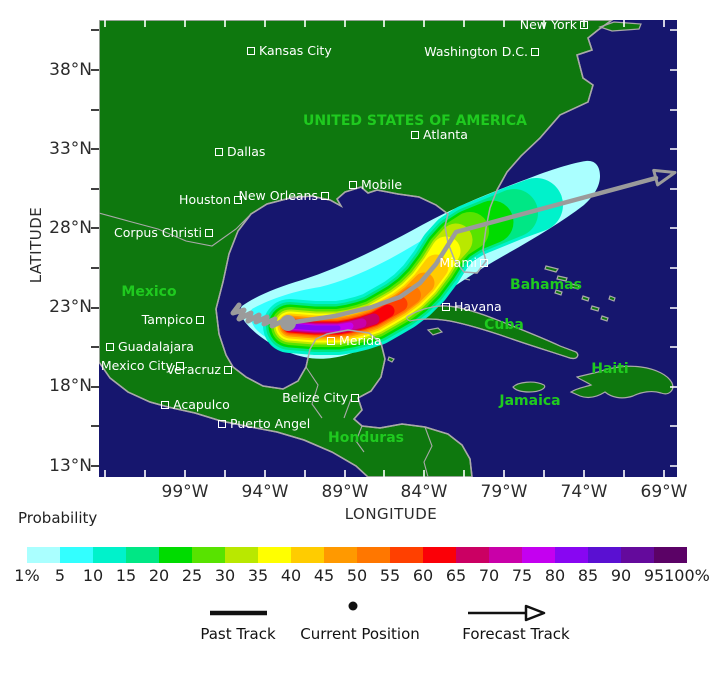 Image resolution: width=720 pixels, height=677 pixels. What do you see at coordinates (555, 575) in the screenshot?
I see `colorbar-tick-label: 80` at bounding box center [555, 575].